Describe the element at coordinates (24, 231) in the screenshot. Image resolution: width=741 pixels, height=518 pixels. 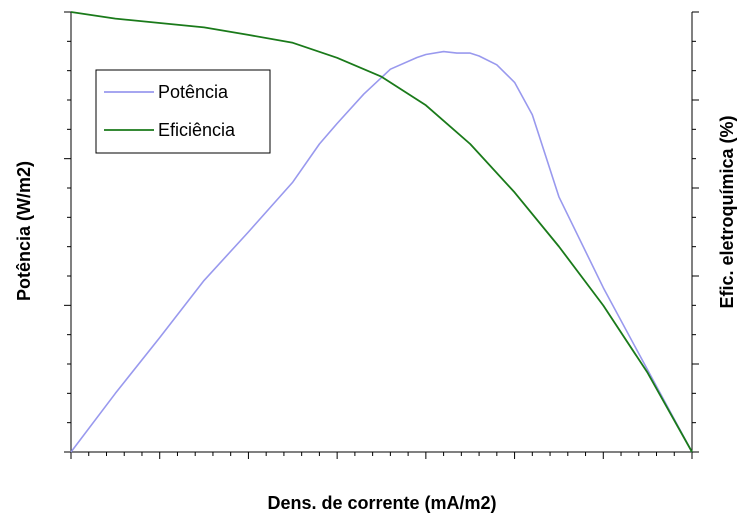
I see `y-axis-title-left: Potência (W/m2)` at that location.